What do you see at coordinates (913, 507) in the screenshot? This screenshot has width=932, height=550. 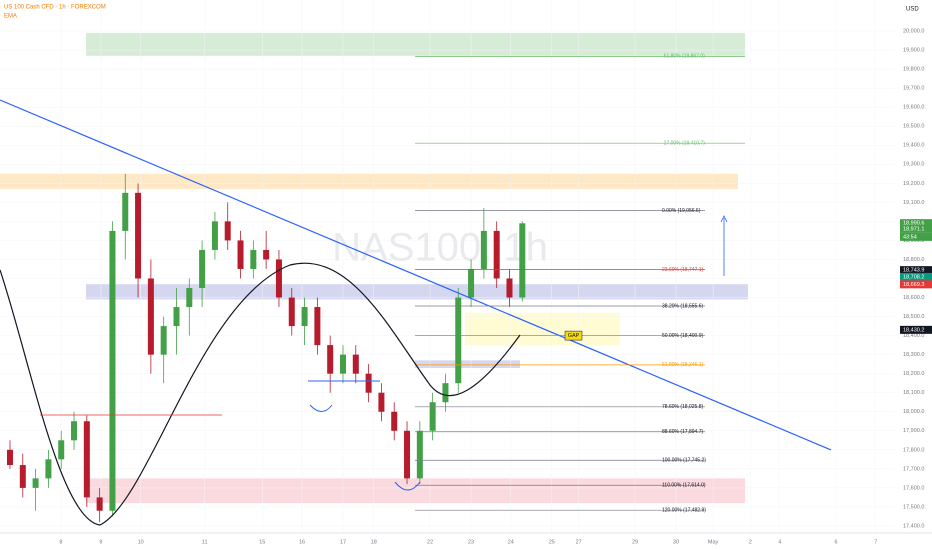 I see `y-tick-label: 17,500.0` at bounding box center [913, 507].